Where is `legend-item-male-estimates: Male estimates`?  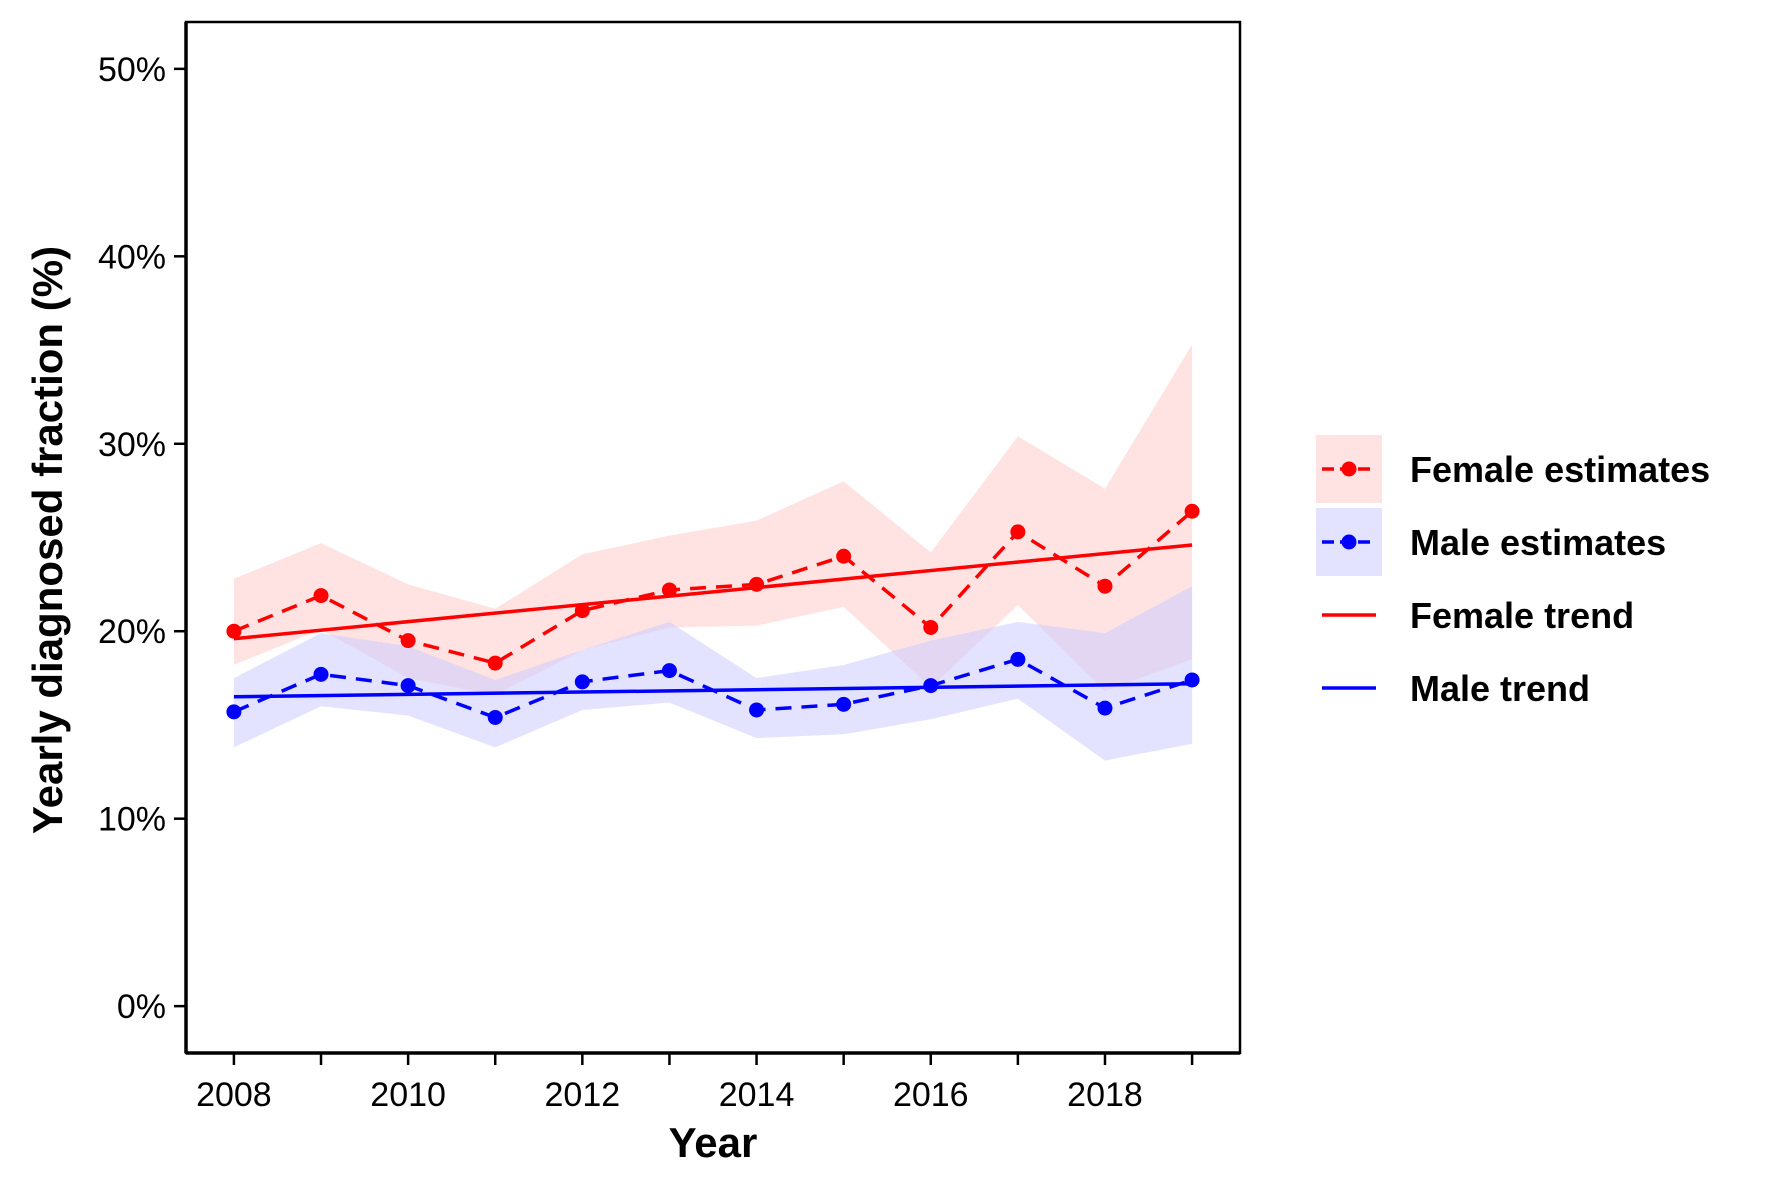
legend-item-male-estimates: Male estimates is located at coordinates (1491, 542).